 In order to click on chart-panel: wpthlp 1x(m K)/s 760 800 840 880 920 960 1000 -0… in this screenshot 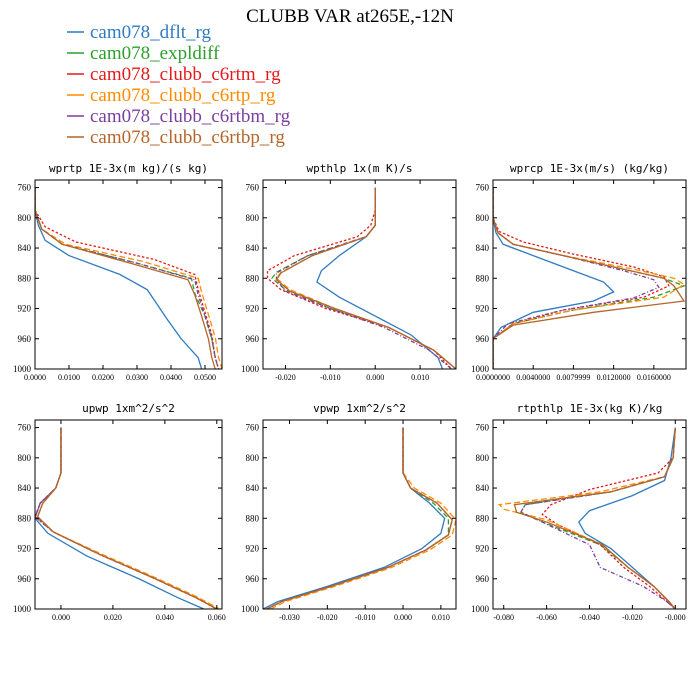, I will do `click(349, 272)`.